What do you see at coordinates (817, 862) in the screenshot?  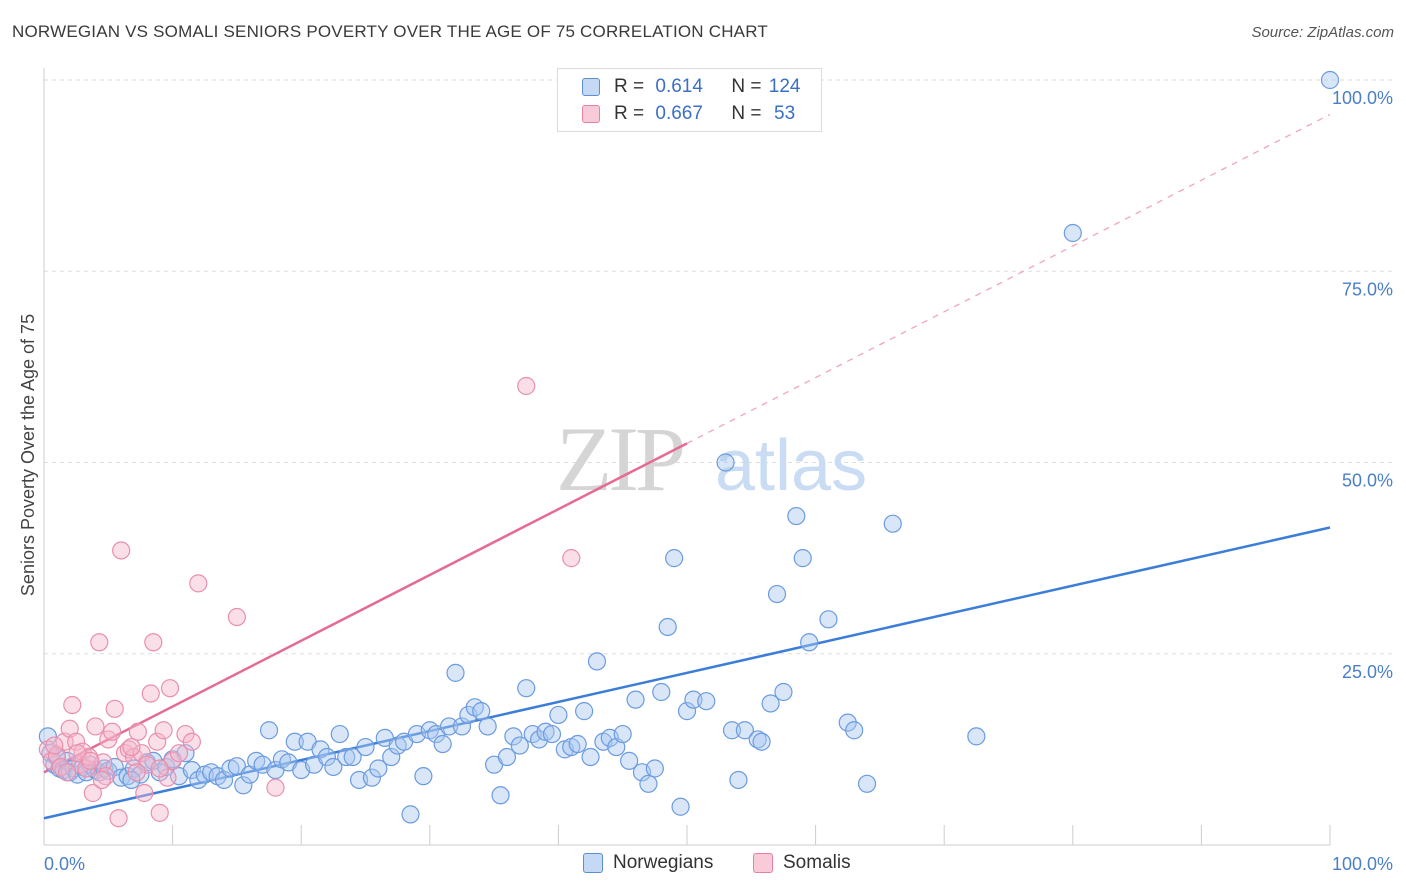 I see `bottom-legend-label: Somalis` at bounding box center [817, 862].